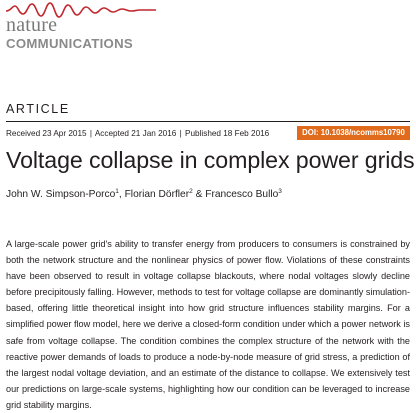 This screenshot has width=416, height=413. What do you see at coordinates (191, 191) in the screenshot?
I see `author-affiliation: 2` at bounding box center [191, 191].